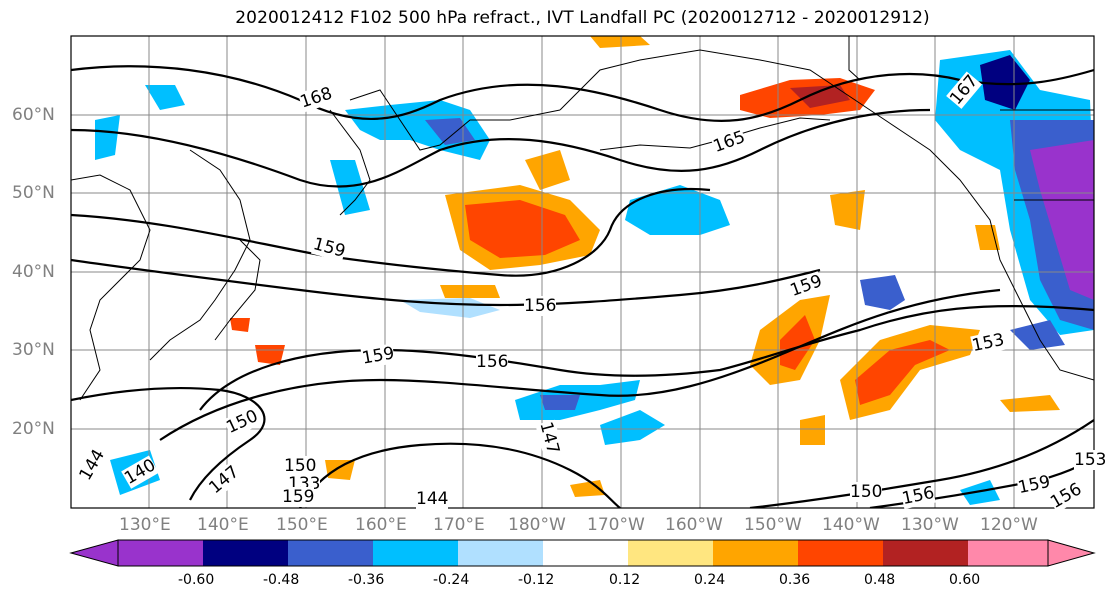 This screenshot has width=1105, height=601. Describe the element at coordinates (1071, 553) in the screenshot. I see `colorbar-high-extension` at that location.